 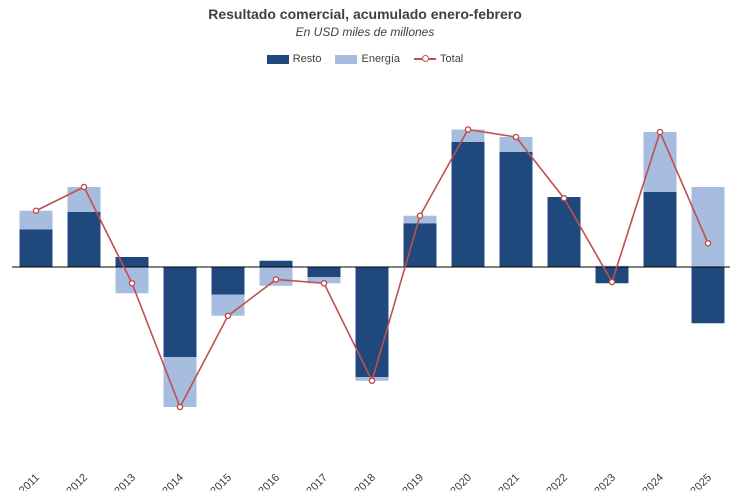 I want to click on x-tick-label-2023: 2023, so click(x=605, y=481).